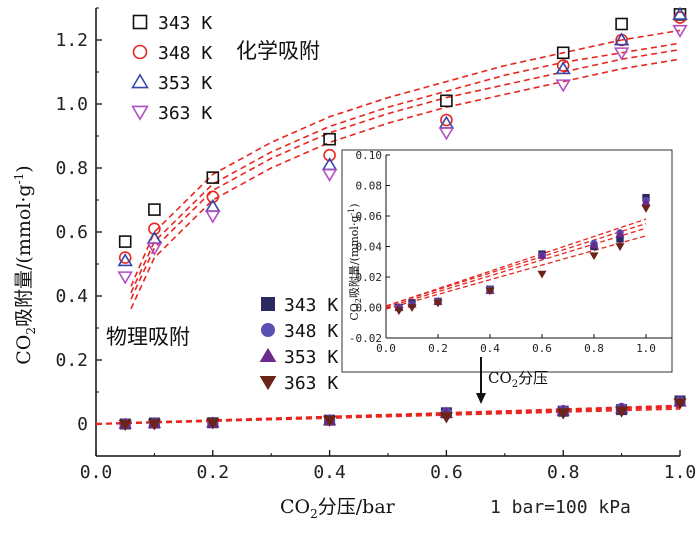 The height and width of the screenshot is (534, 700). What do you see at coordinates (71, 232) in the screenshot?
I see `y-tick-label: 0.6` at bounding box center [71, 232].